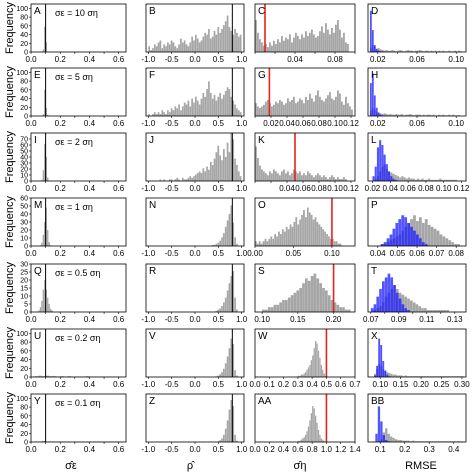  Describe the element at coordinates (24, 360) in the screenshot. I see `y-tick-label: 40` at that location.